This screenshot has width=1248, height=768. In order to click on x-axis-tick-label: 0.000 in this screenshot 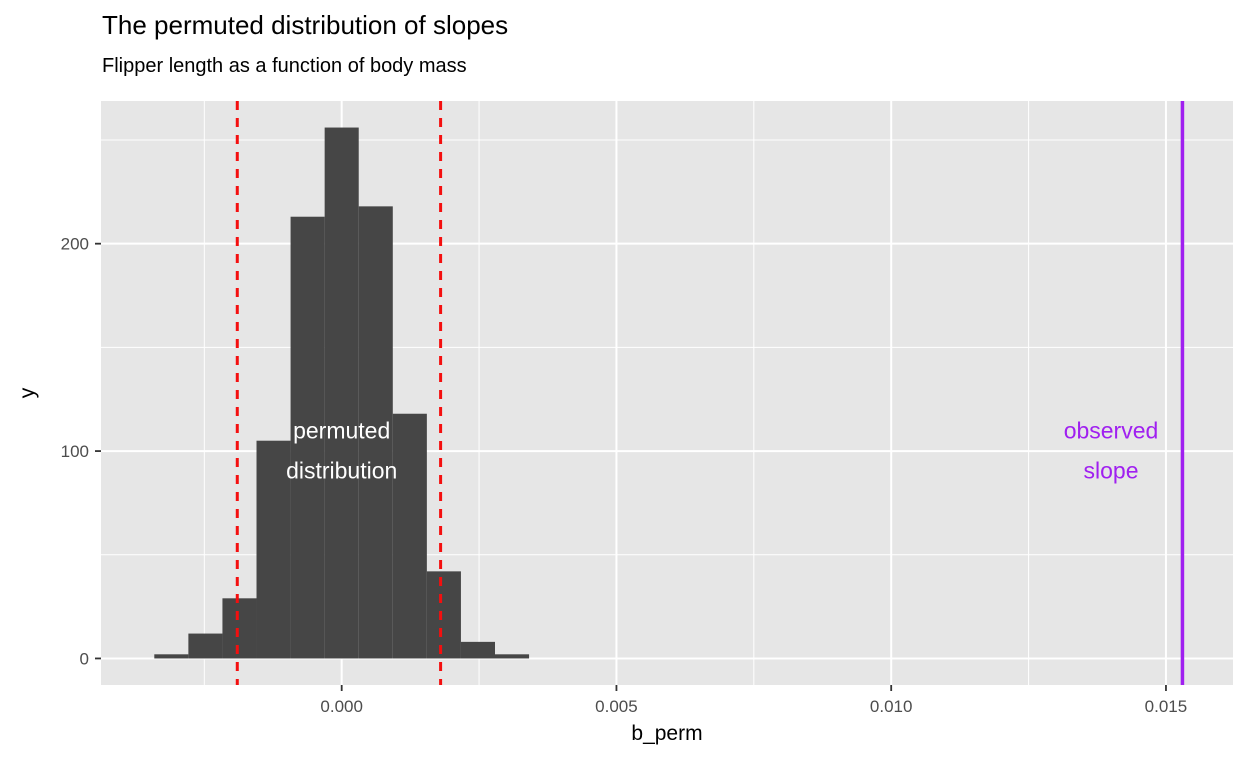, I will do `click(341, 706)`.